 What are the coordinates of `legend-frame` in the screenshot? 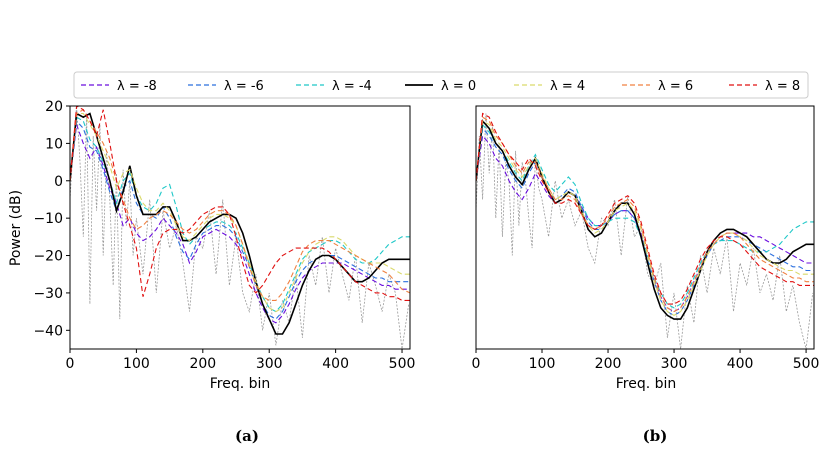 It's located at (441, 85).